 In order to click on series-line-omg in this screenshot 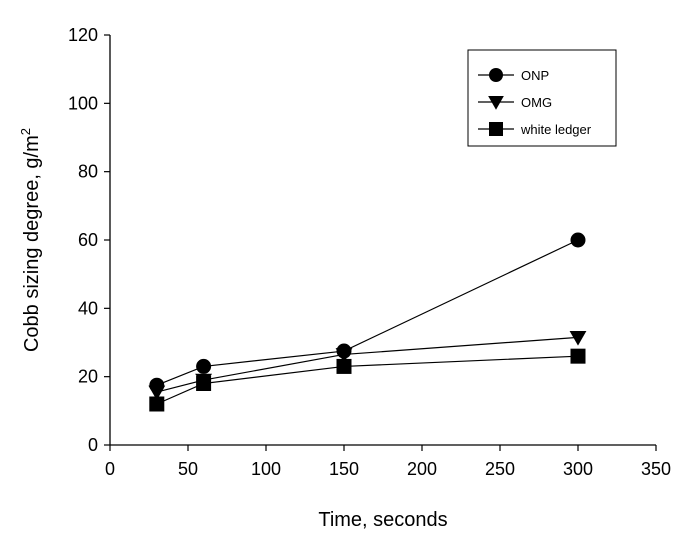, I will do `click(367, 364)`.